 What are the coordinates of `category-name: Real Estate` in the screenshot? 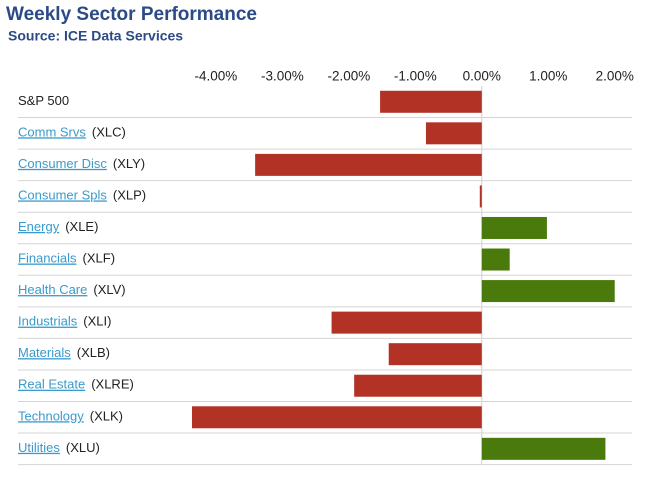 It's located at (51, 384).